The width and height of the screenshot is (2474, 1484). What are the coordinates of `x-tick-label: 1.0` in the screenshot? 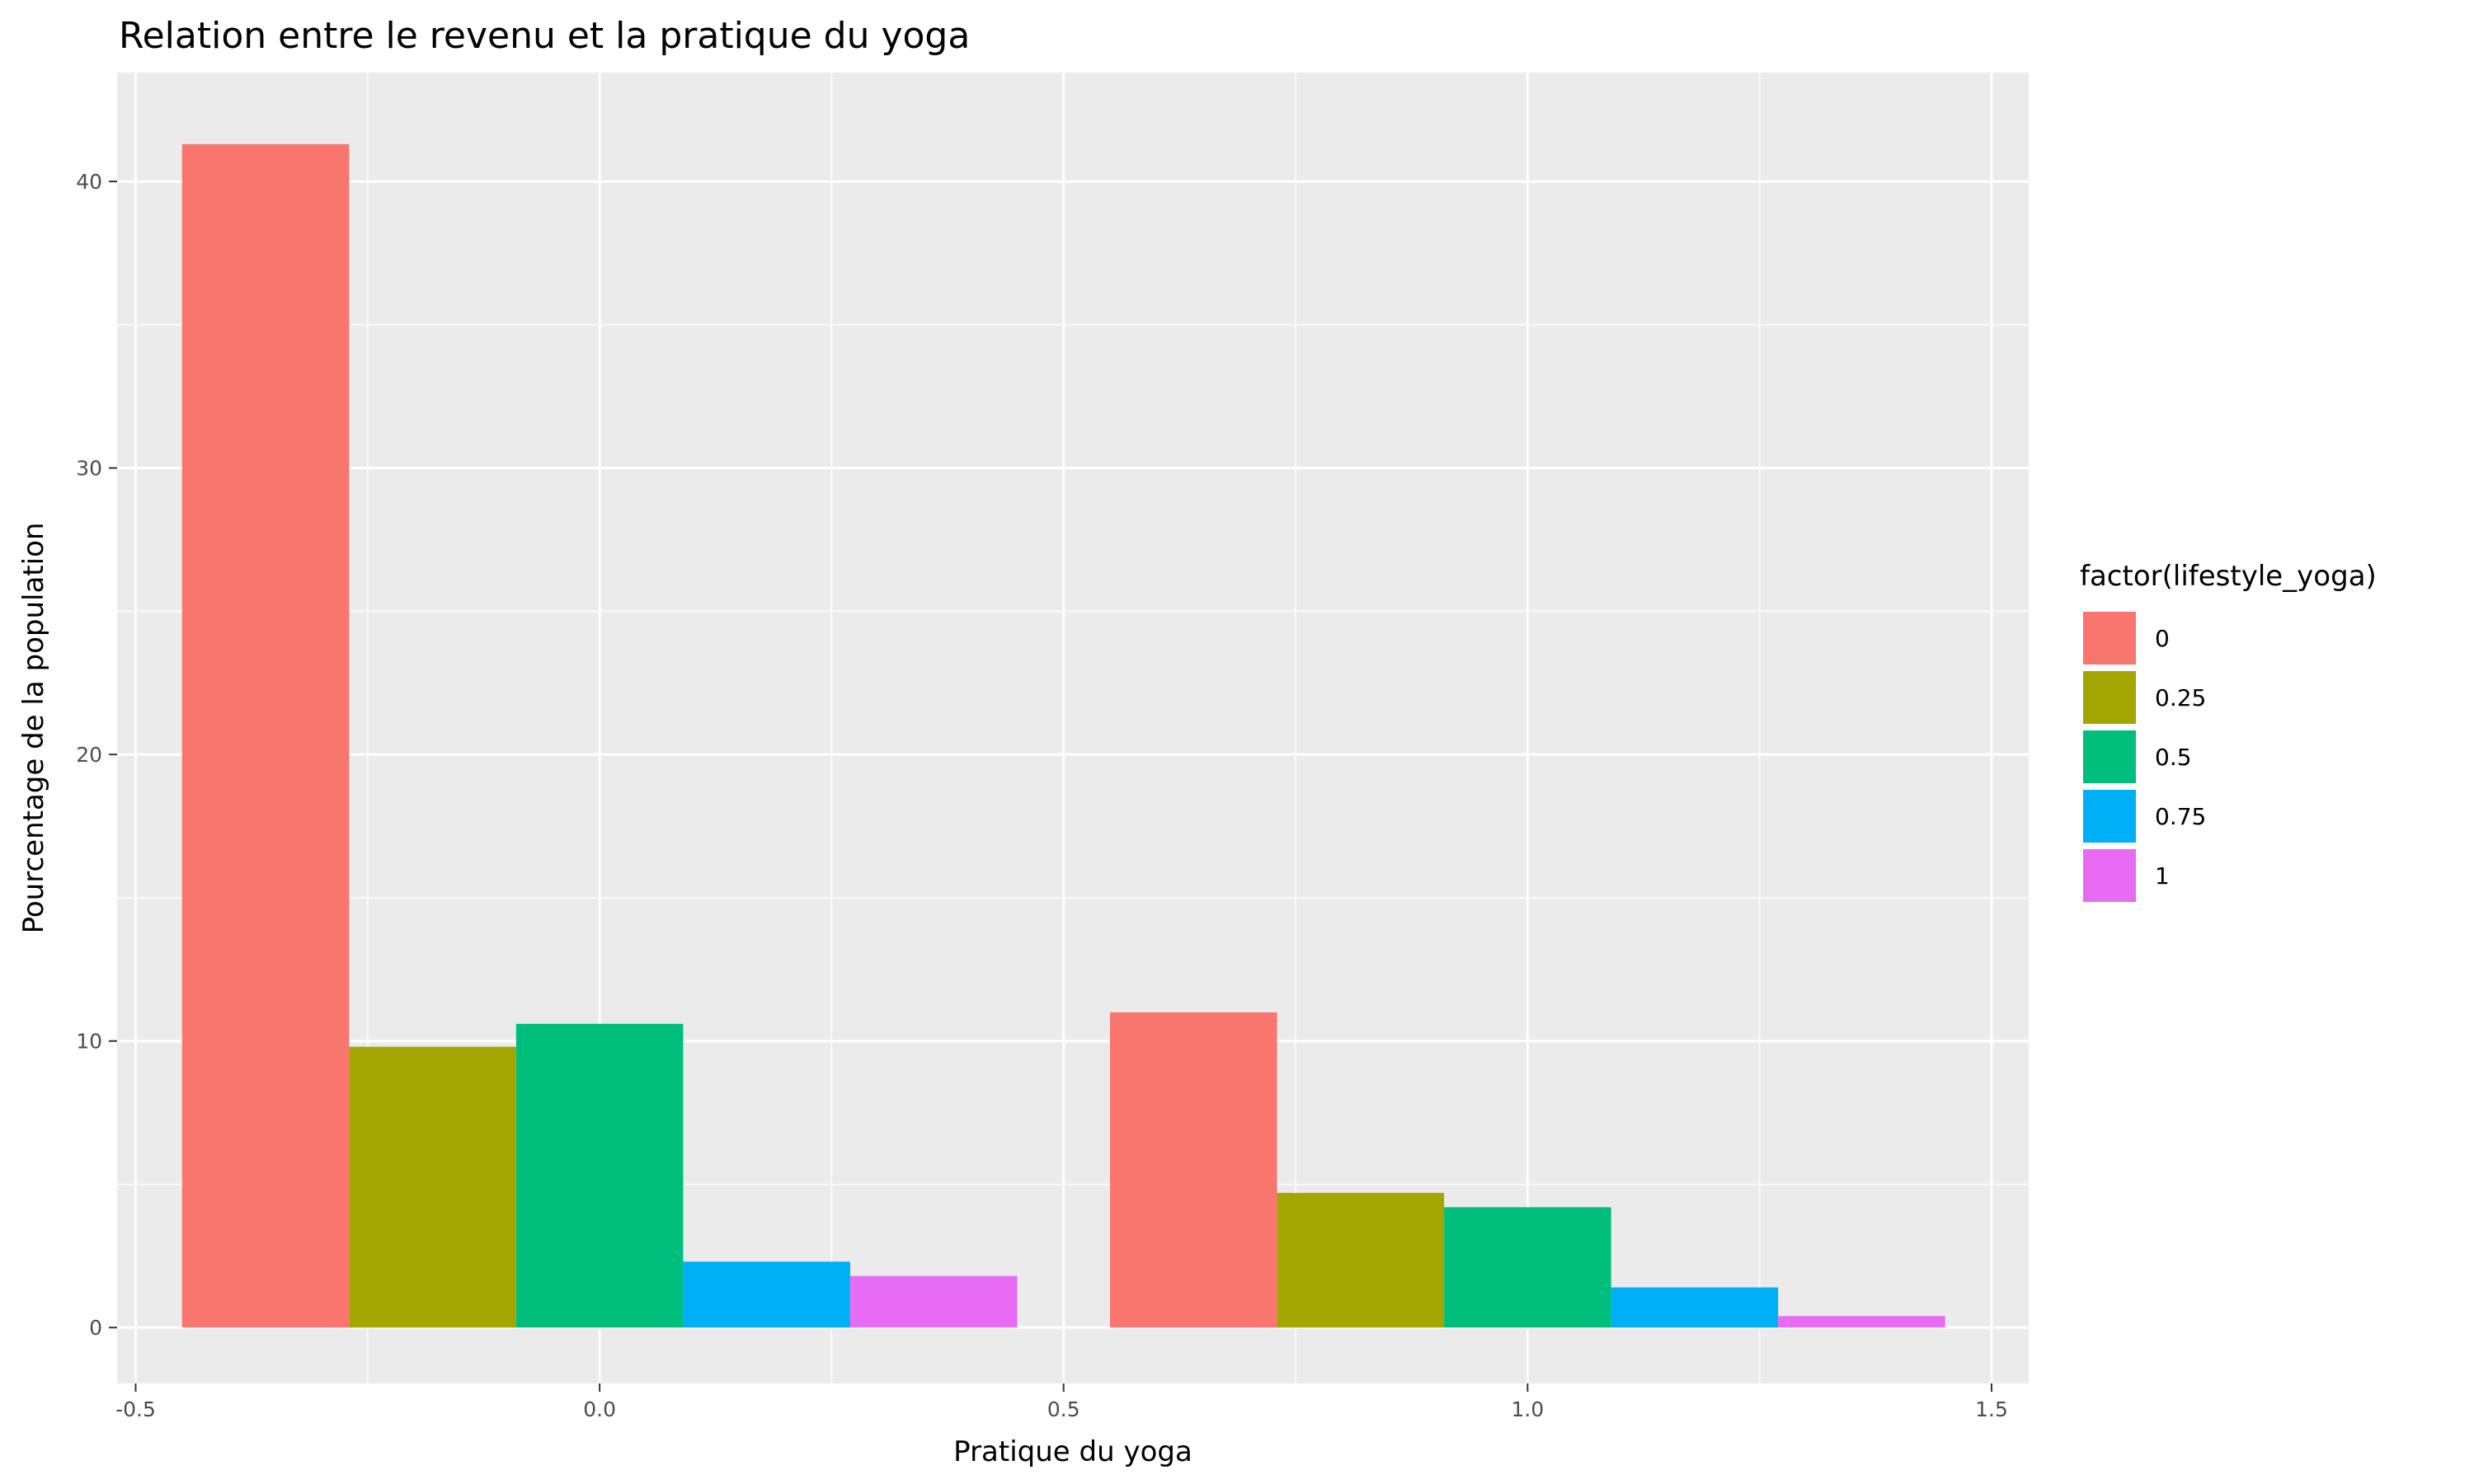 It's located at (1527, 1409).